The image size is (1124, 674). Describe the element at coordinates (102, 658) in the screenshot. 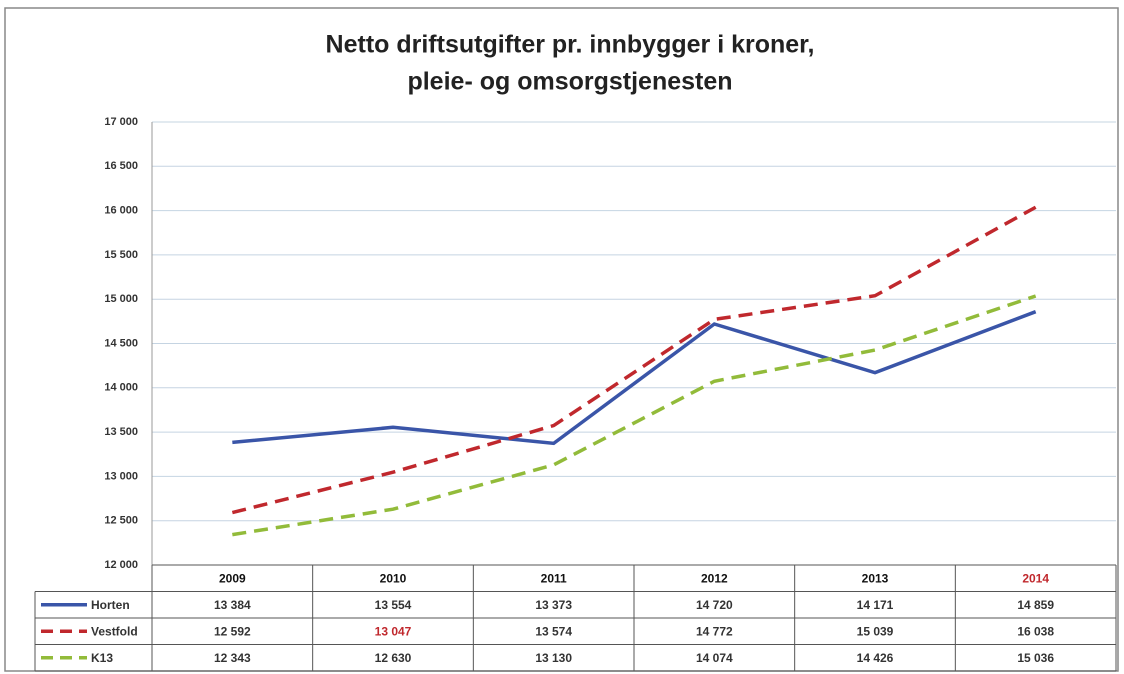

I see `legend-label: K13` at that location.